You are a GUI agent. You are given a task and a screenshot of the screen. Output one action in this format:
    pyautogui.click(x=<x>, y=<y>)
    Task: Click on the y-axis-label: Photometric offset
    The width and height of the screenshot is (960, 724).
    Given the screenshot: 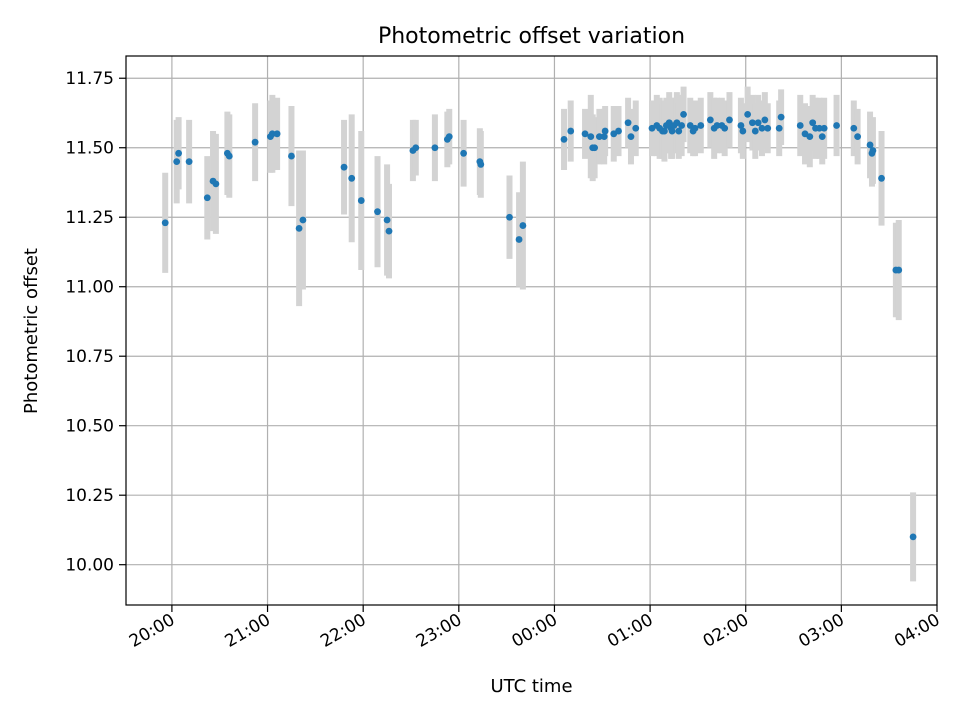 What is the action you would take?
    pyautogui.click(x=31, y=331)
    